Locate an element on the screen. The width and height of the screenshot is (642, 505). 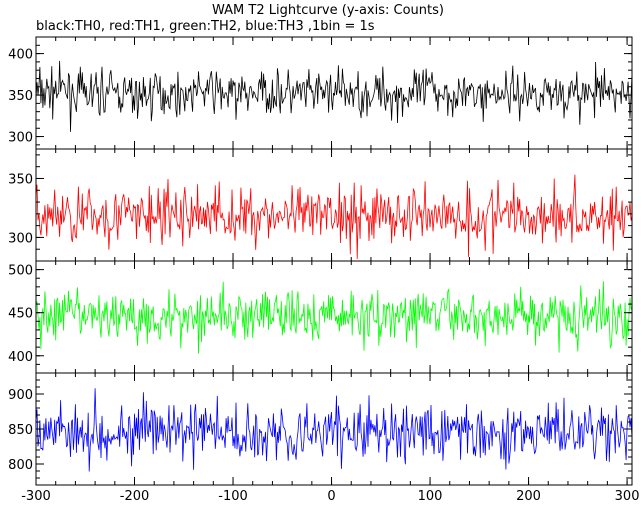
x-tick-label: 100 is located at coordinates (430, 496).